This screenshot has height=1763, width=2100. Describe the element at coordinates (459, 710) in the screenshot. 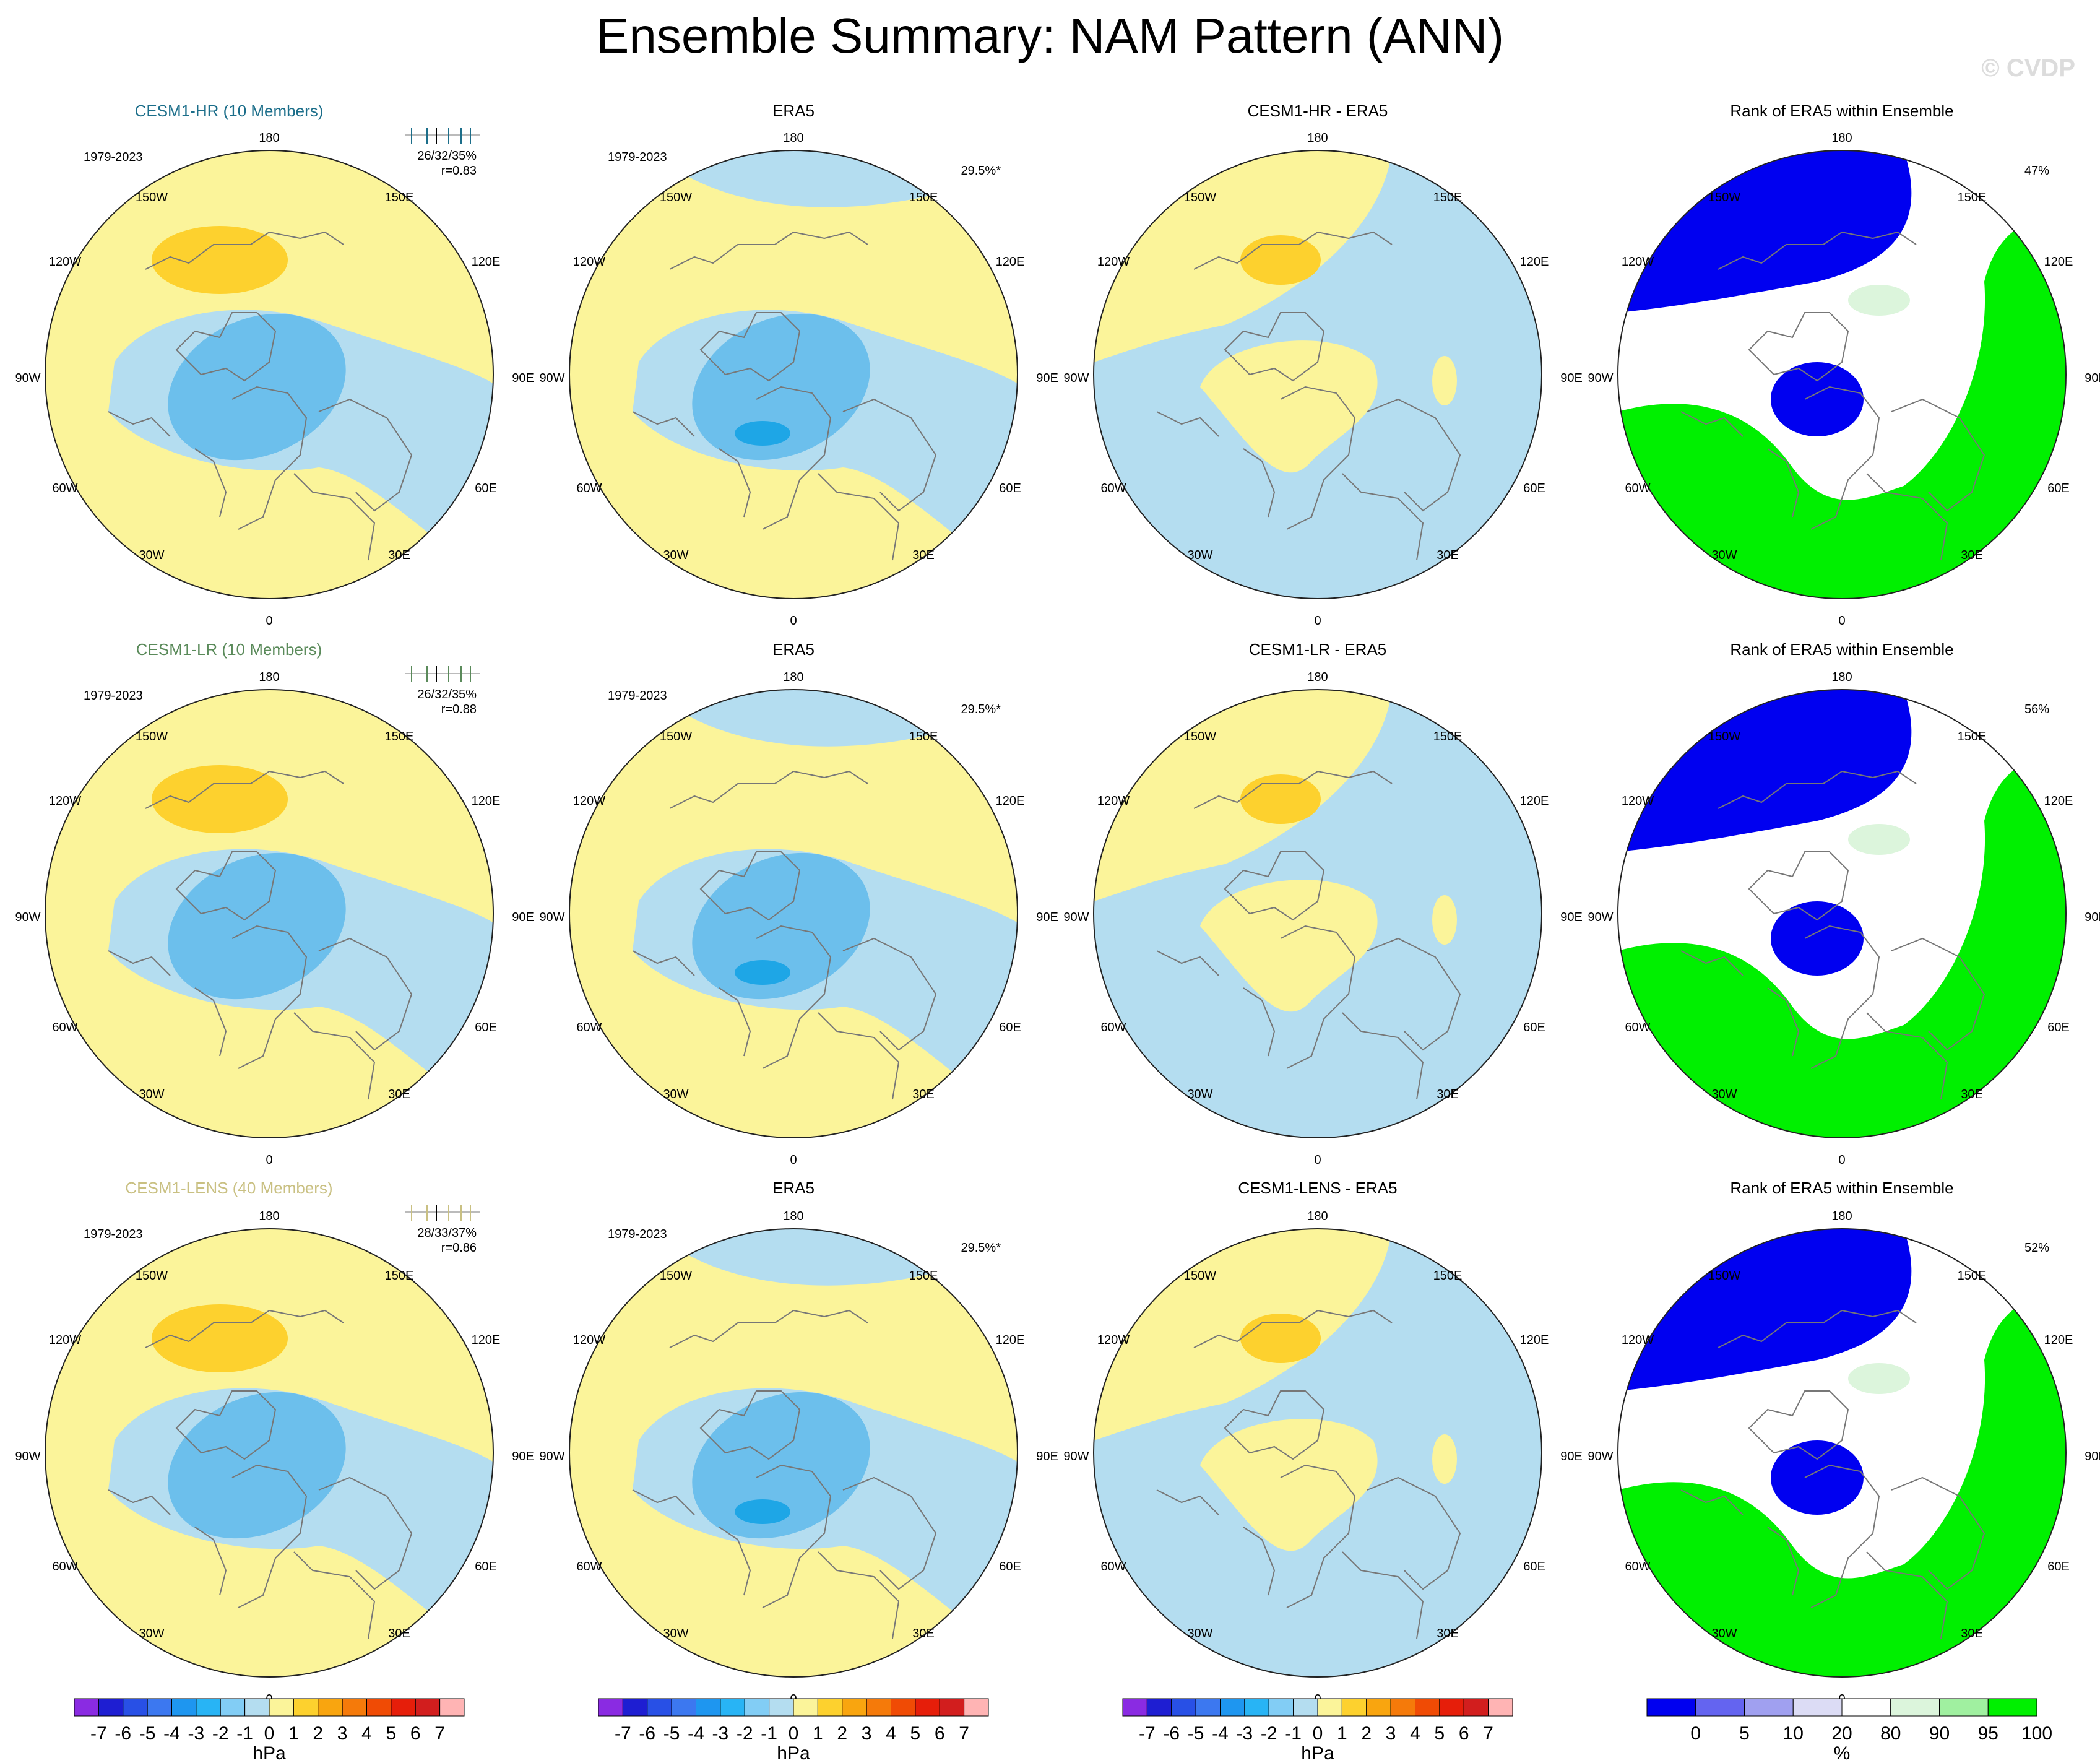

I see `model-correlation: r=0.88` at that location.